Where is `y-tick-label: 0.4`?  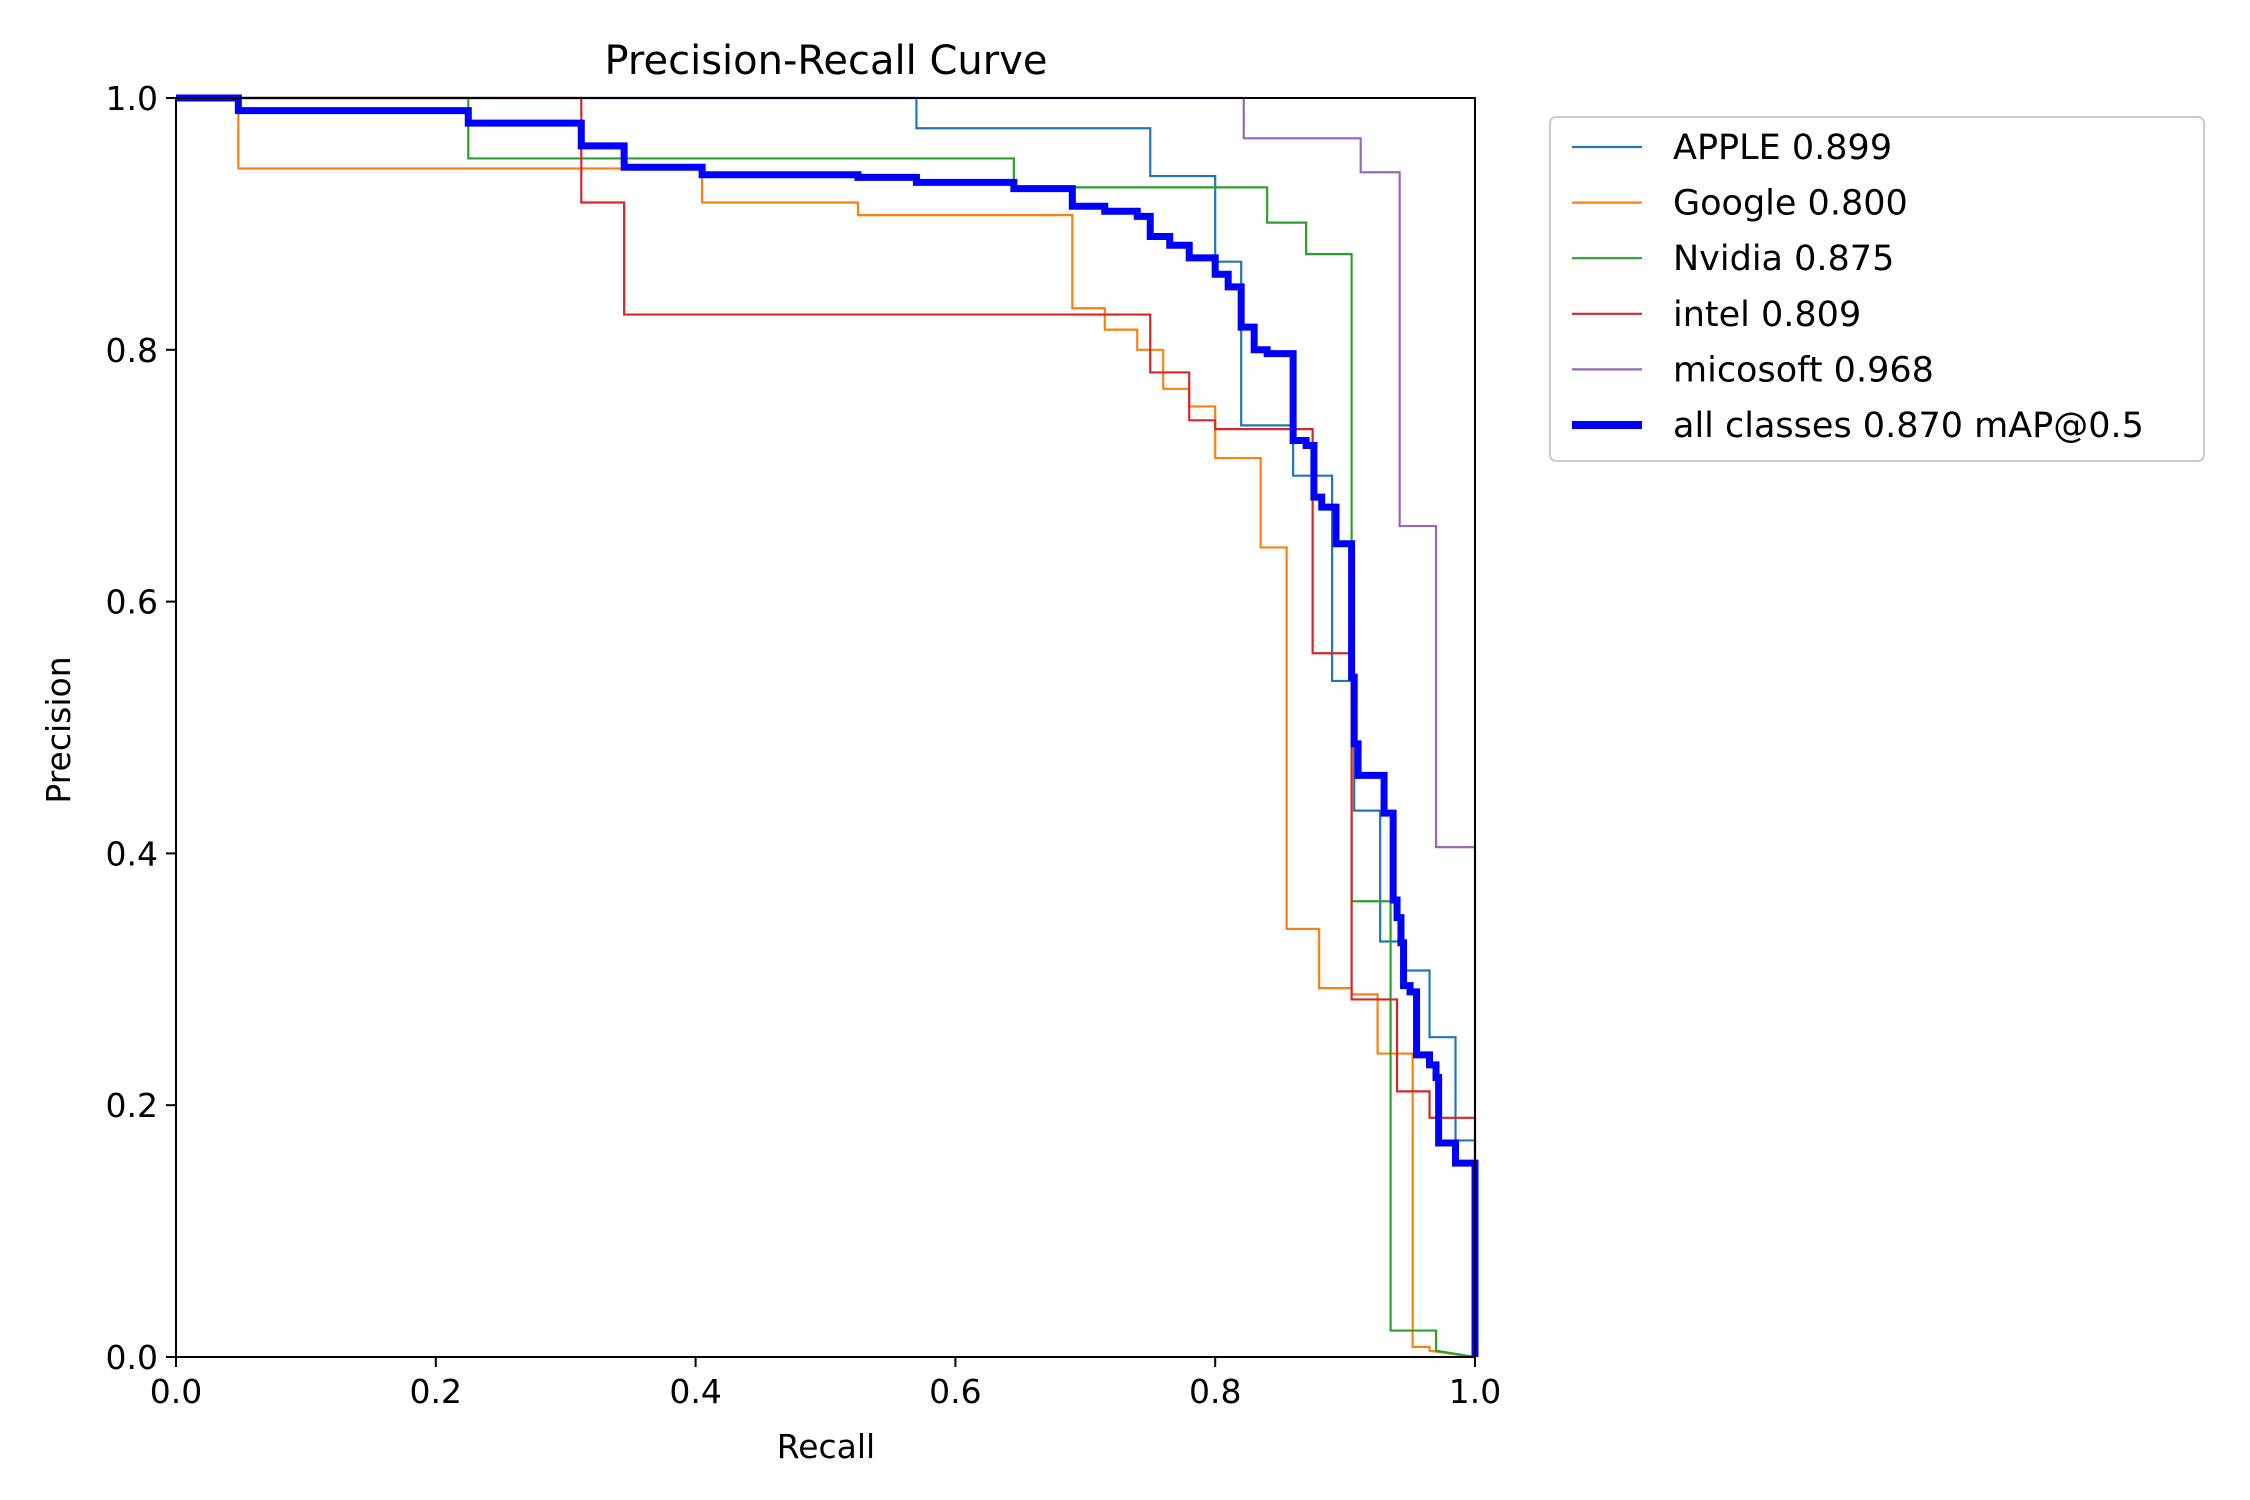 y-tick-label: 0.4 is located at coordinates (132, 853).